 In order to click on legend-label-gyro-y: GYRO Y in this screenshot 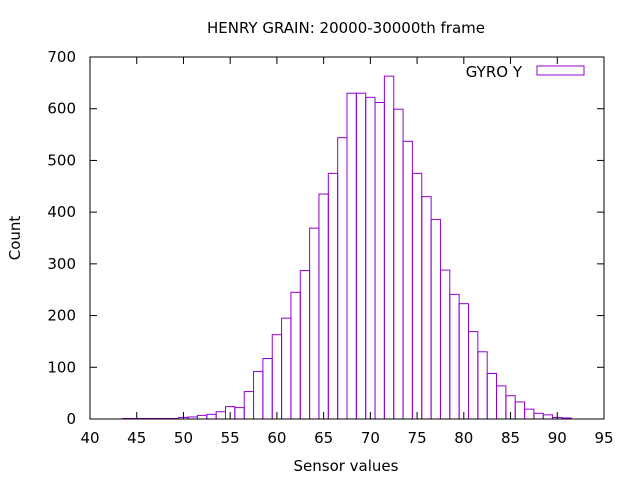, I will do `click(494, 72)`.